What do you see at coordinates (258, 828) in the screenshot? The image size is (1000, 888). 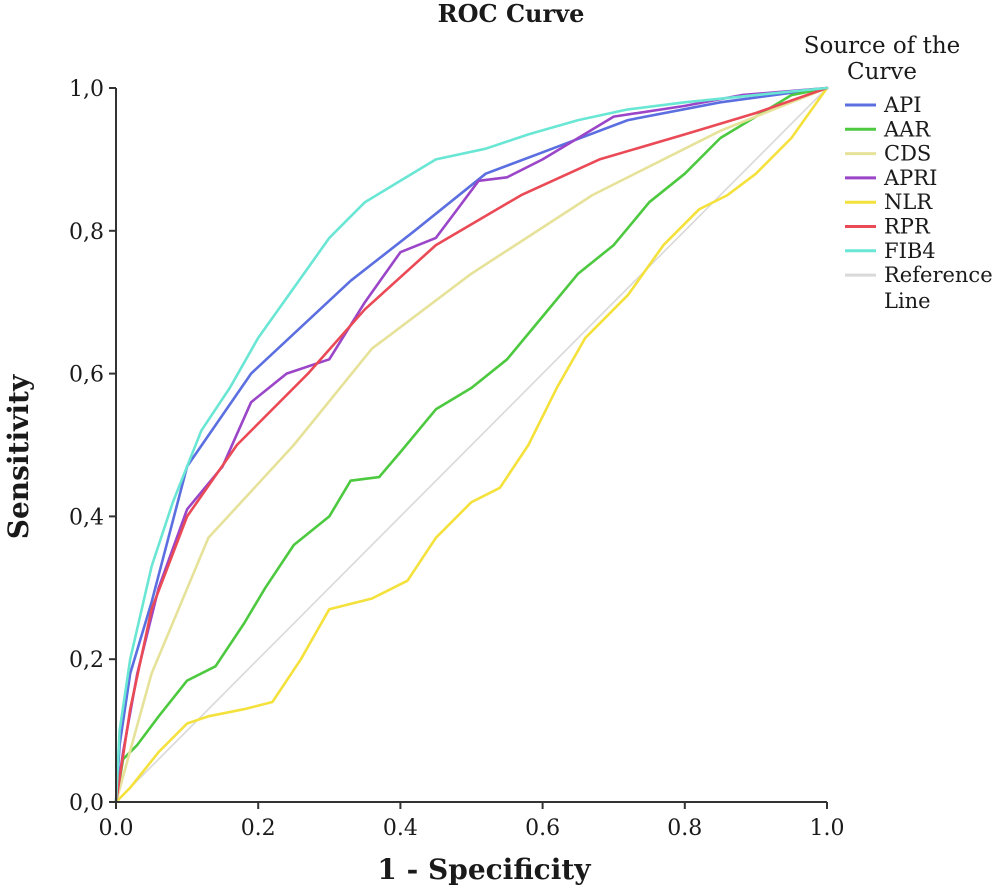 I see `x-tick-label: 0.2` at bounding box center [258, 828].